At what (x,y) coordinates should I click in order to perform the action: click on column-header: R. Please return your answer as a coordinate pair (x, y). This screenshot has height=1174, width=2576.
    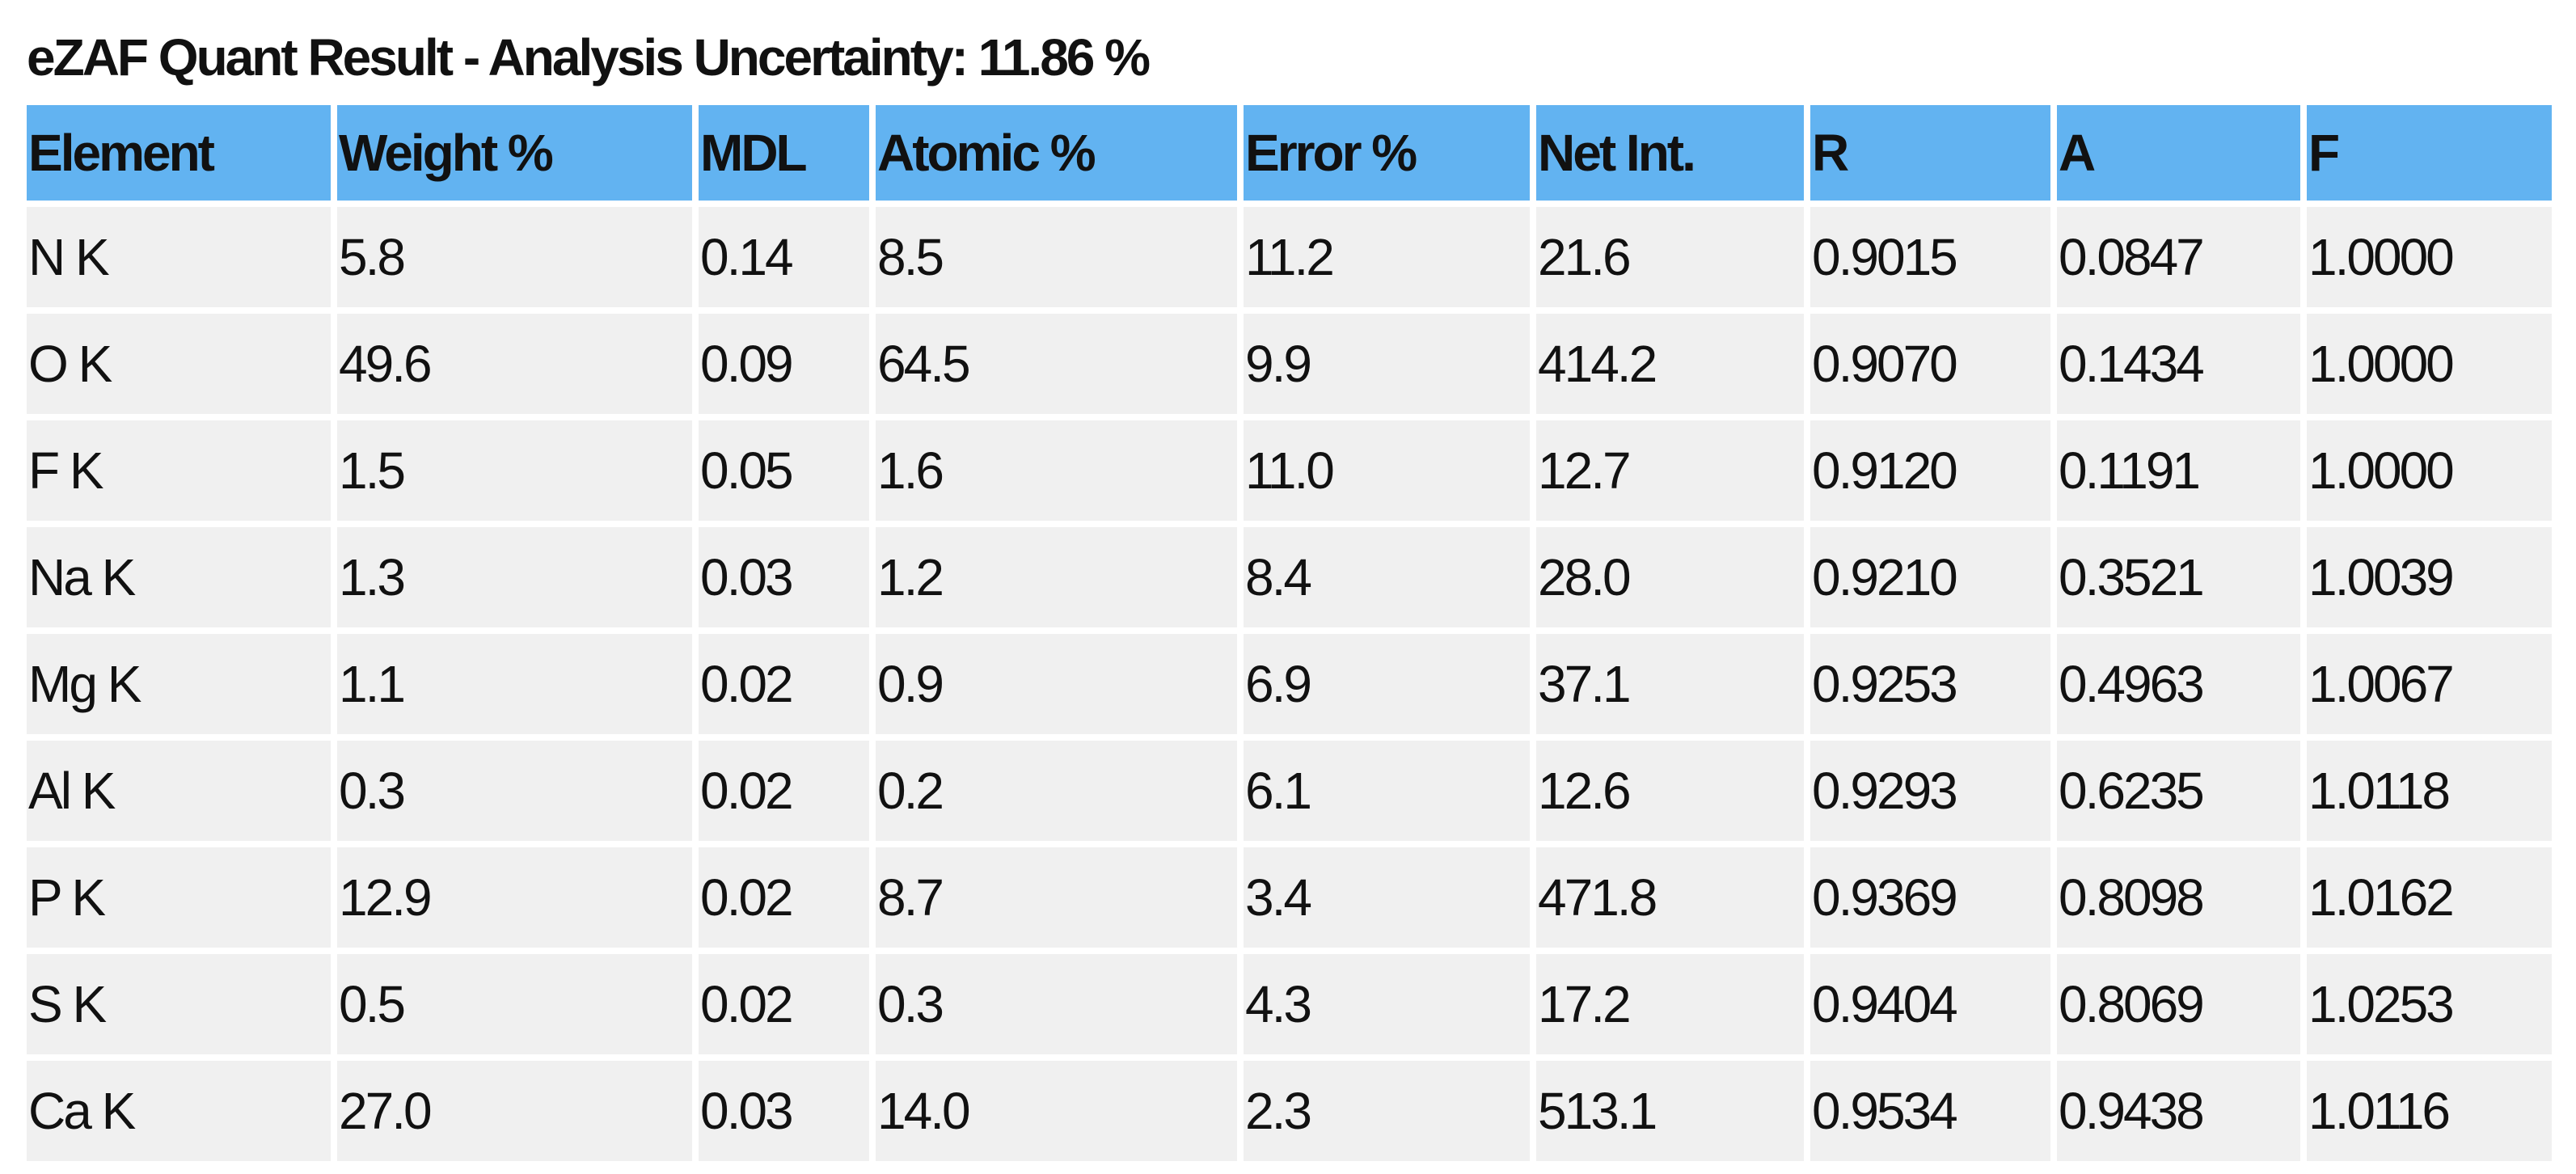
    Looking at the image, I should click on (1930, 153).